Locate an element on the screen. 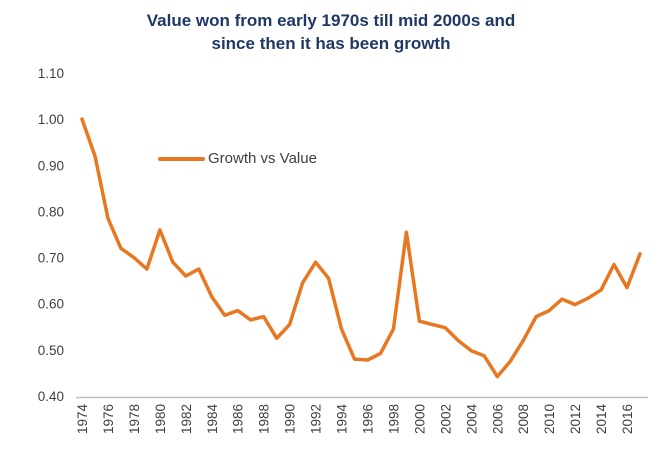 Image resolution: width=662 pixels, height=460 pixels. legend: Growth vs Value is located at coordinates (237, 158).